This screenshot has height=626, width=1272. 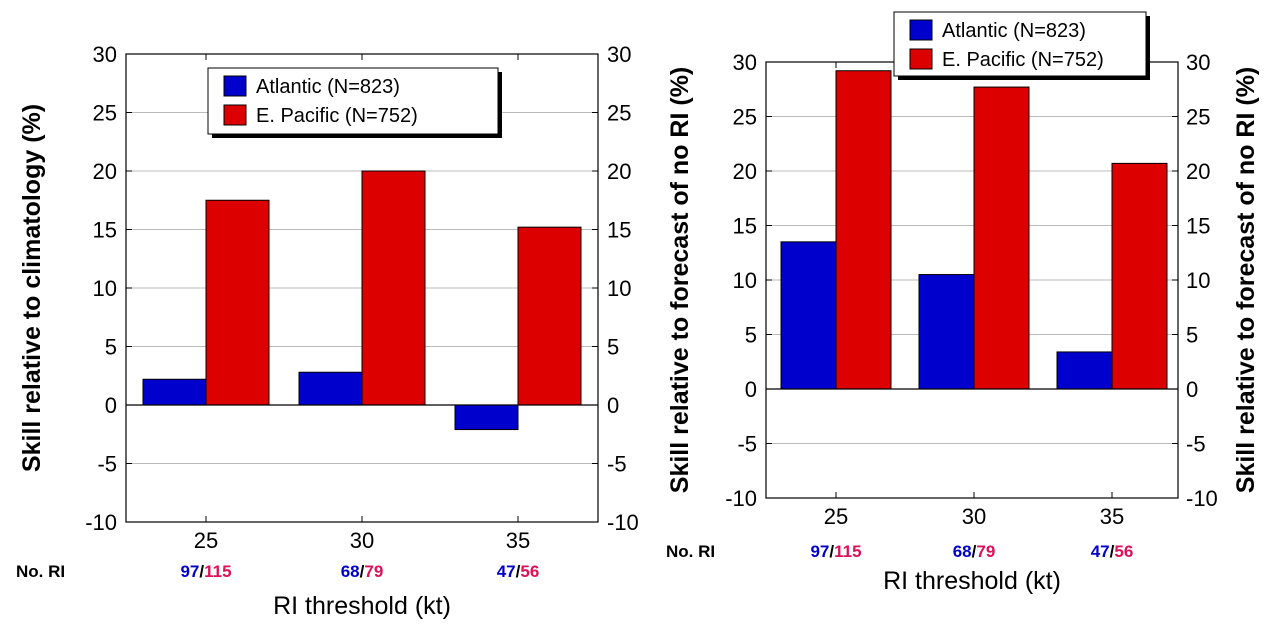 What do you see at coordinates (680, 280) in the screenshot?
I see `y-axis-label: Skill relative to forecast of no RI (%)` at bounding box center [680, 280].